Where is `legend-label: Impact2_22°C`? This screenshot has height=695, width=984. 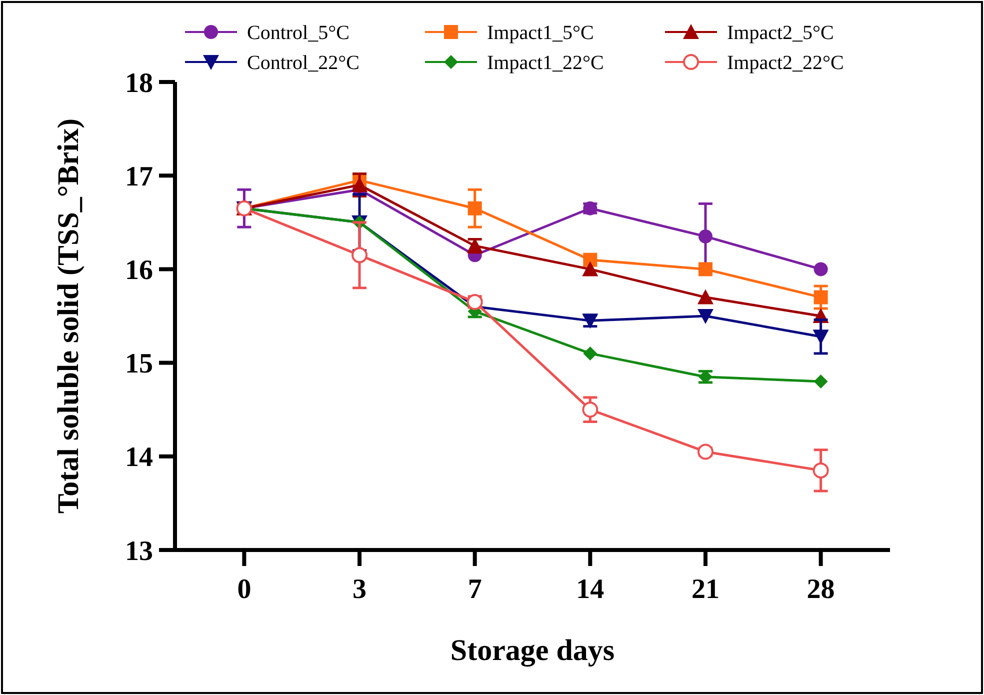
legend-label: Impact2_22°C is located at coordinates (785, 63).